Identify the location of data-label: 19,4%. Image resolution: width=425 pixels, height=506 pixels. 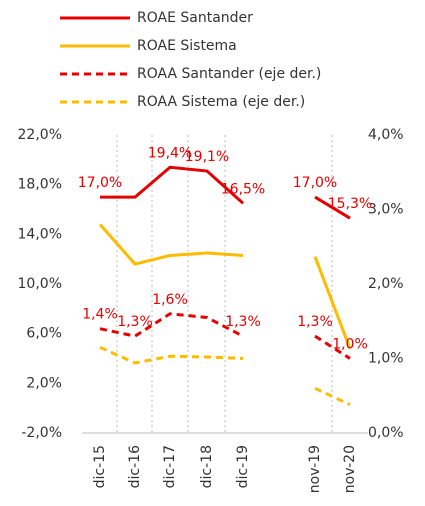
(170, 153).